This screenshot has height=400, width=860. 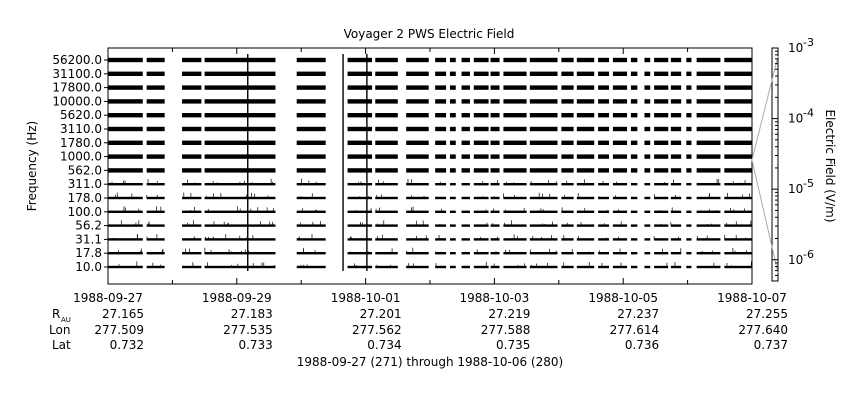 What do you see at coordinates (384, 345) in the screenshot?
I see `ephemeris-value: 0.734` at bounding box center [384, 345].